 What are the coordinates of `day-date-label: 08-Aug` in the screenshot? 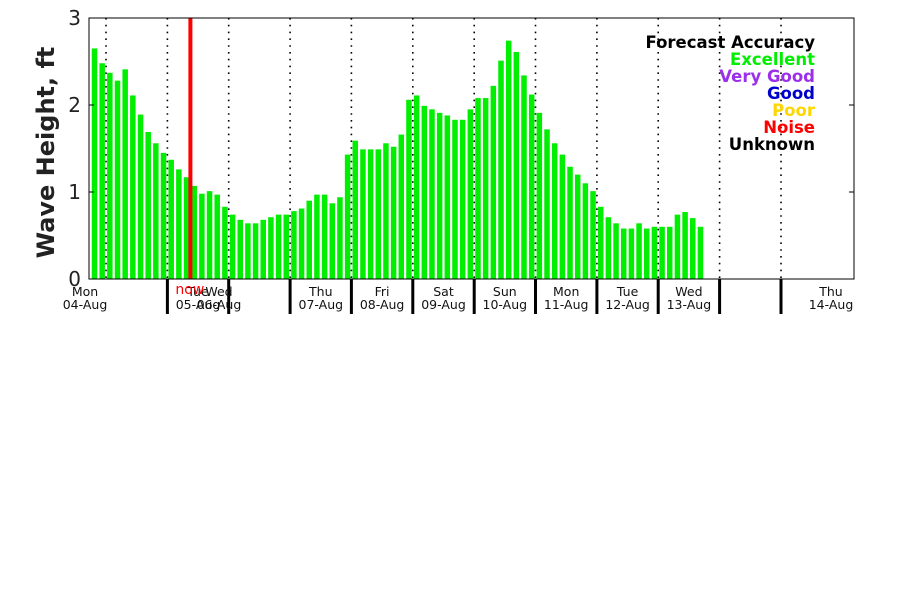 It's located at (382, 304).